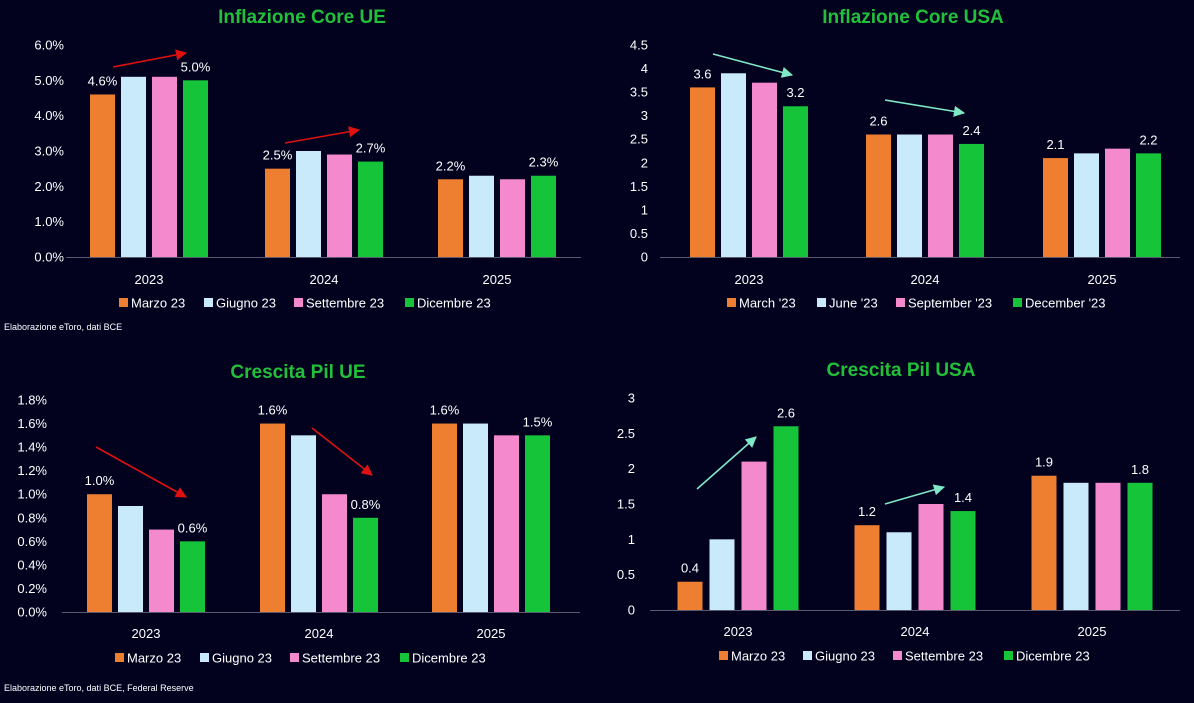  What do you see at coordinates (49, 45) in the screenshot?
I see `y-tick-label: 6.0%` at bounding box center [49, 45].